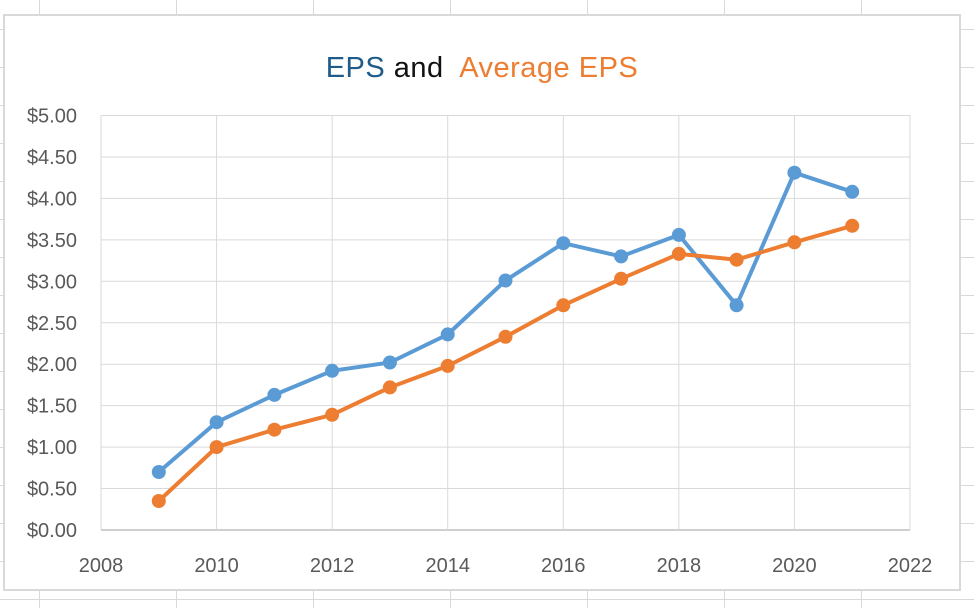 The width and height of the screenshot is (974, 608). I want to click on chart-title: EPS and Average EPS, so click(482, 68).